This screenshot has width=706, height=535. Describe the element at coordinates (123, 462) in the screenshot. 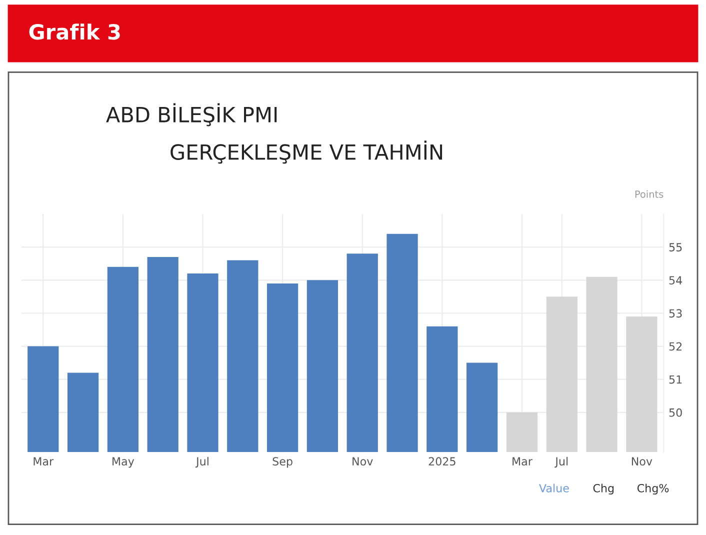

I see `x-tick-label: May` at that location.